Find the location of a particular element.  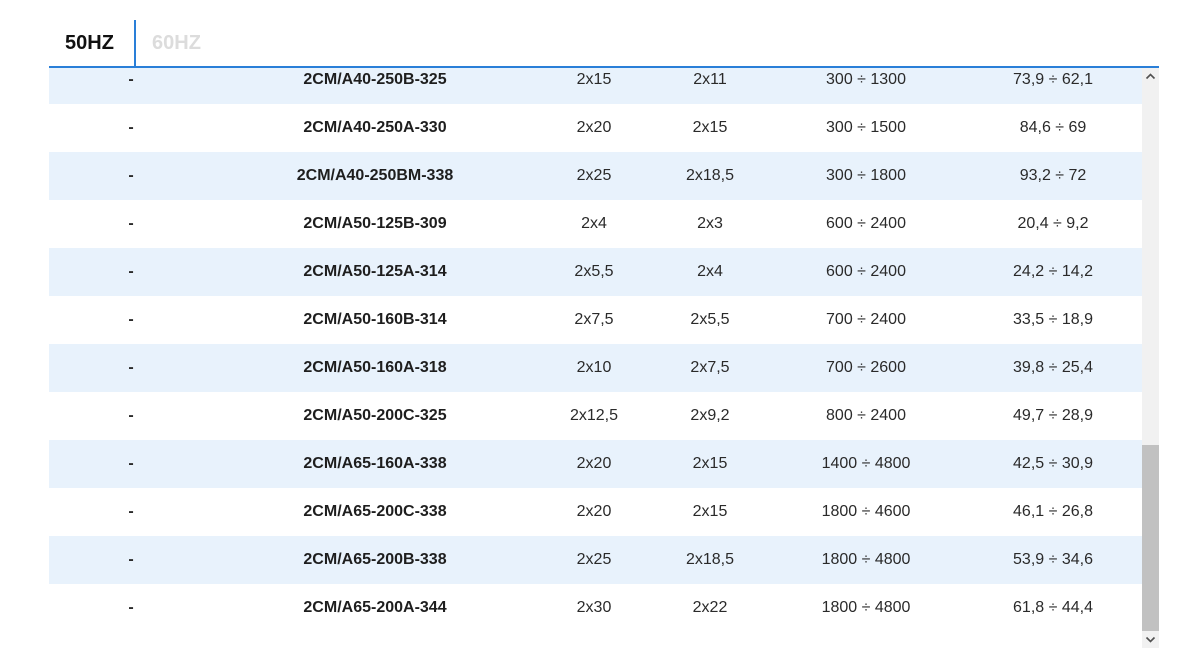

cell-model: 2CM/A65-200A-344 is located at coordinates (375, 607).